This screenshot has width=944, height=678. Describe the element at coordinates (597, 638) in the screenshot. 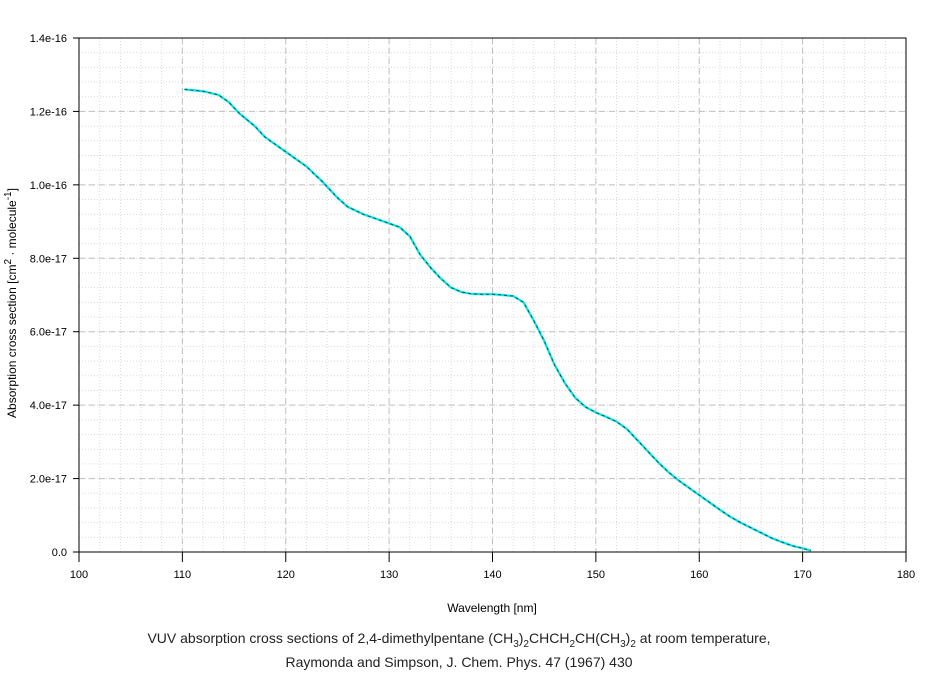

I see `caption-part: CH(CH` at that location.